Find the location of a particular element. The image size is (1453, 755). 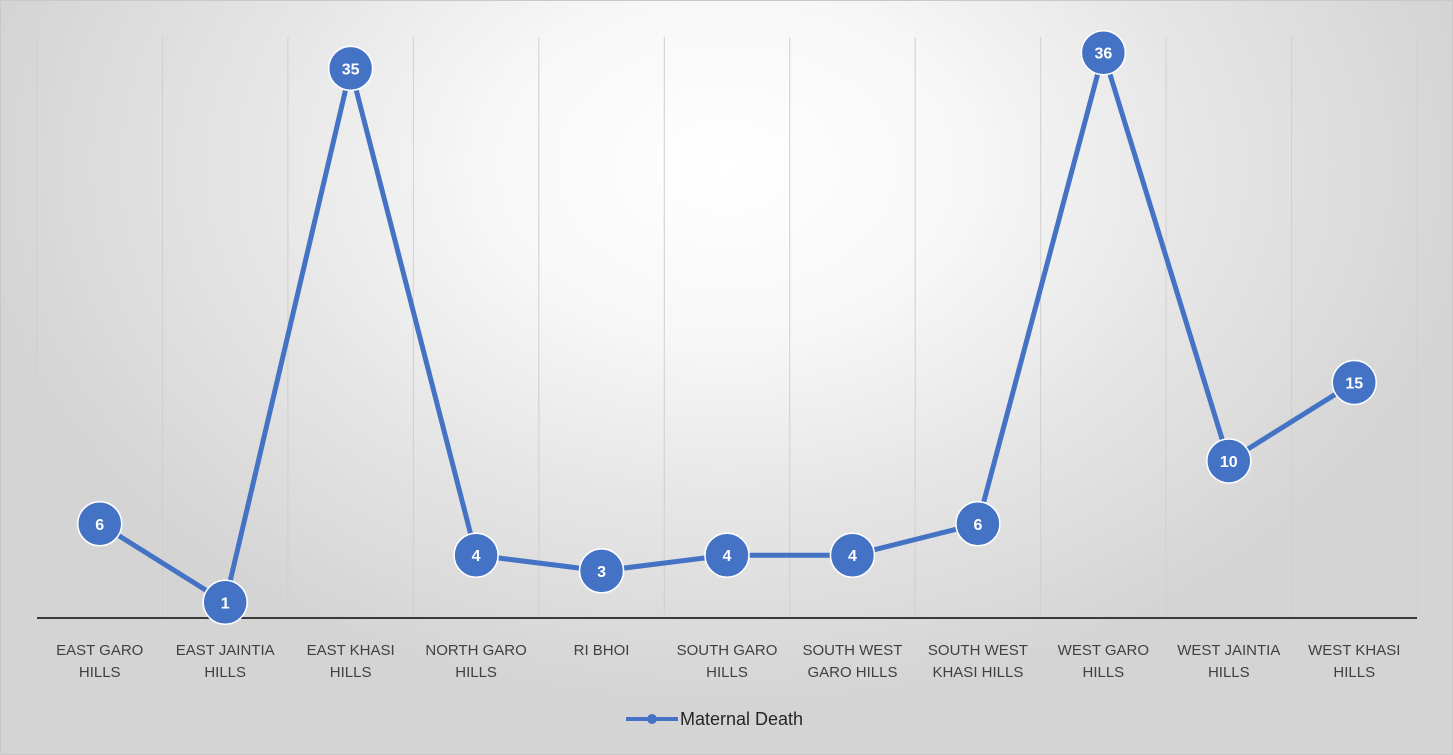

data-label: 36 is located at coordinates (1103, 54).